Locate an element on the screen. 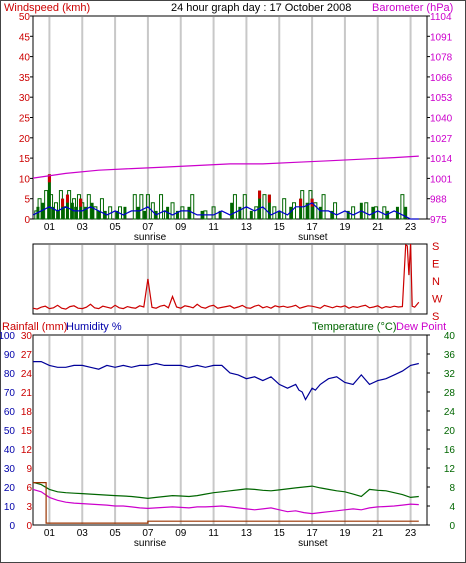 This screenshot has height=563, width=466. temperature-line is located at coordinates (225, 490).